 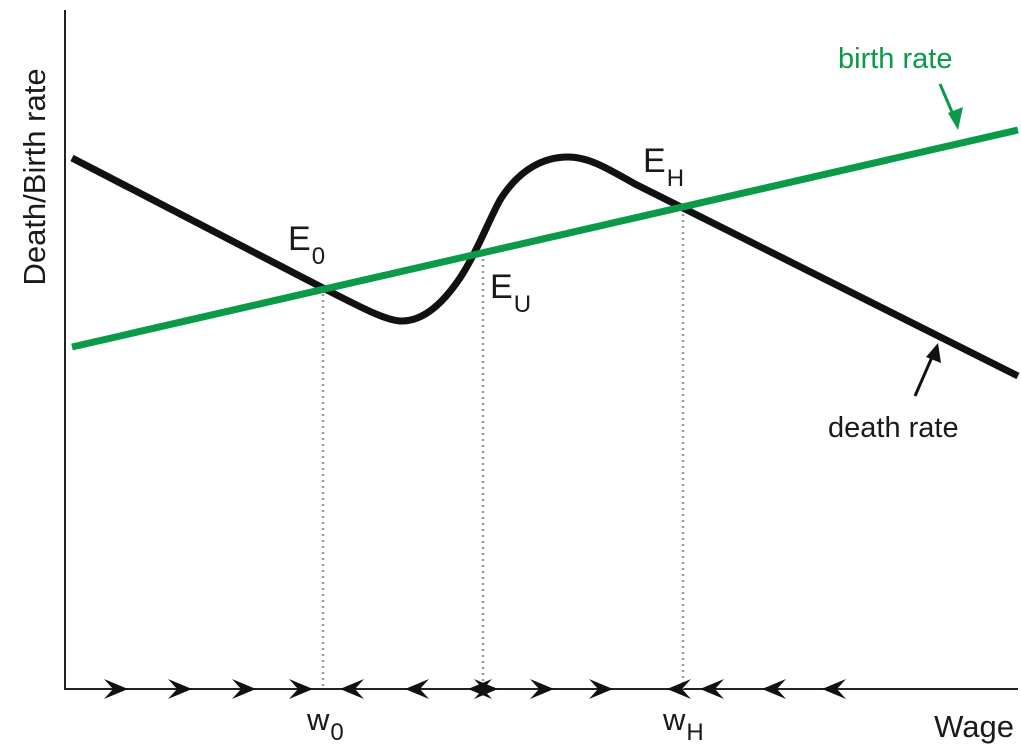 I want to click on wage-flow-arrows, so click(x=475, y=689).